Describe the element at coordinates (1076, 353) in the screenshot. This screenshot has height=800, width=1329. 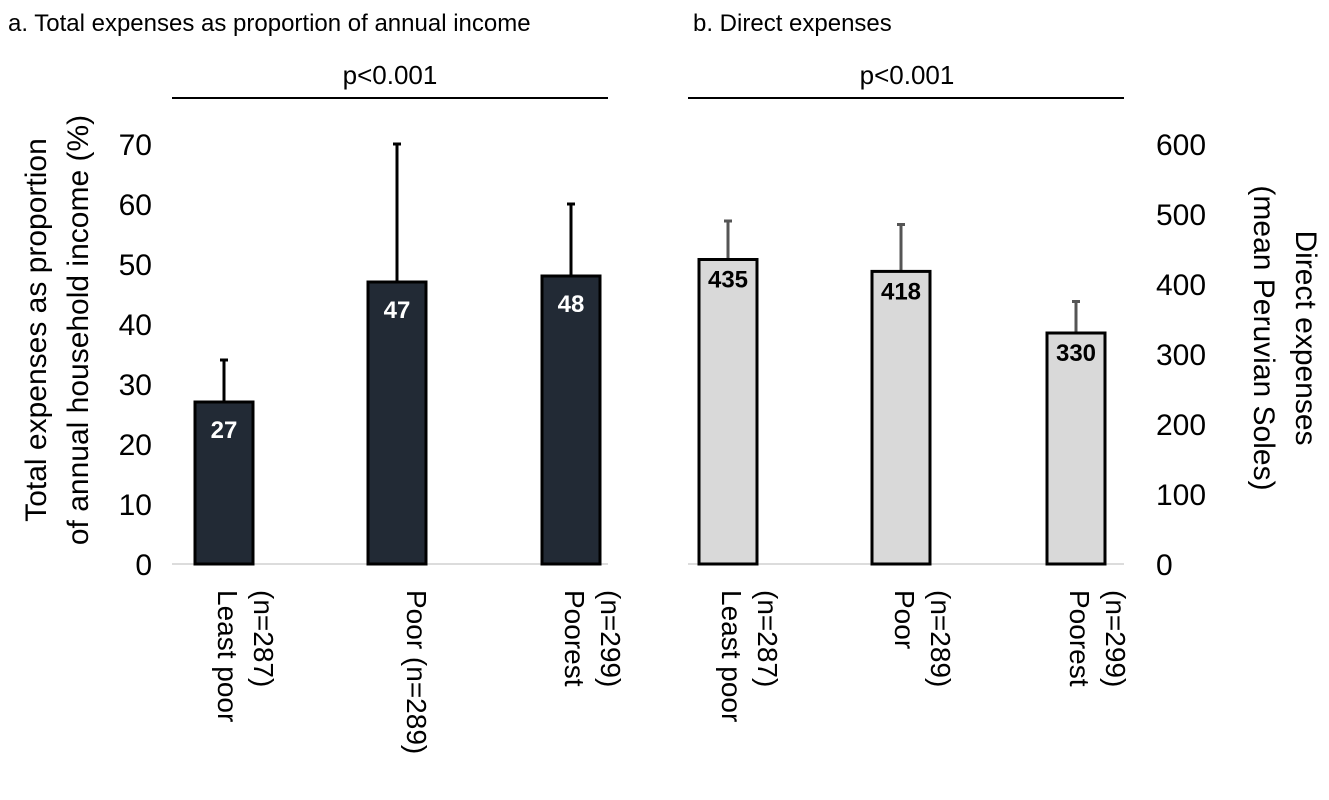
I see `panel-b-data-label: 330` at that location.